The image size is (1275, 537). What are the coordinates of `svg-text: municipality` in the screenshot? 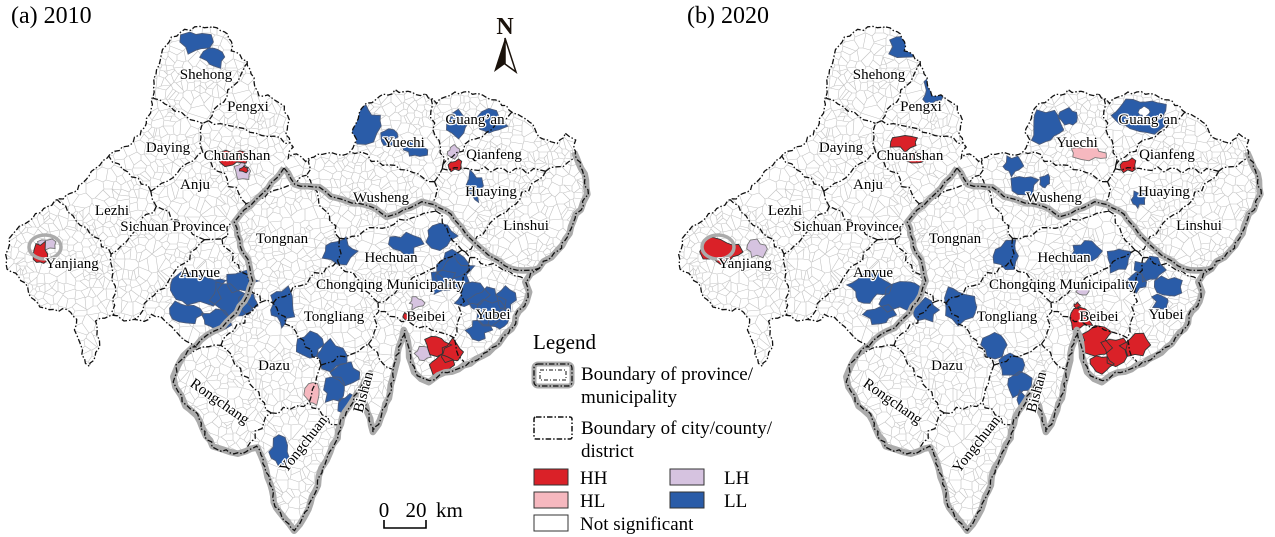 It's located at (629, 397).